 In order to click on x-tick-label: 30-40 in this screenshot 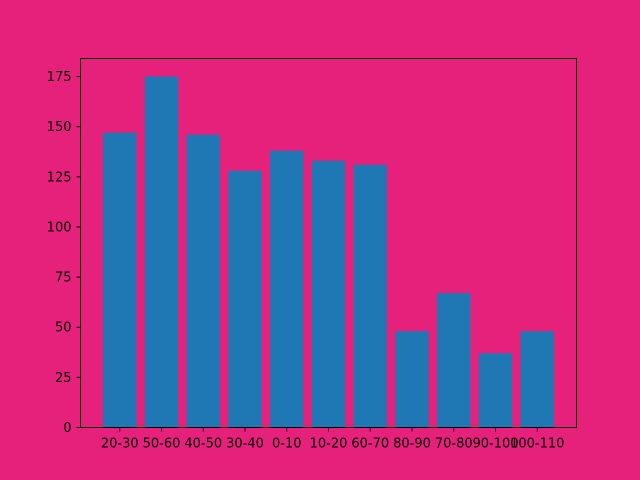, I will do `click(245, 444)`.